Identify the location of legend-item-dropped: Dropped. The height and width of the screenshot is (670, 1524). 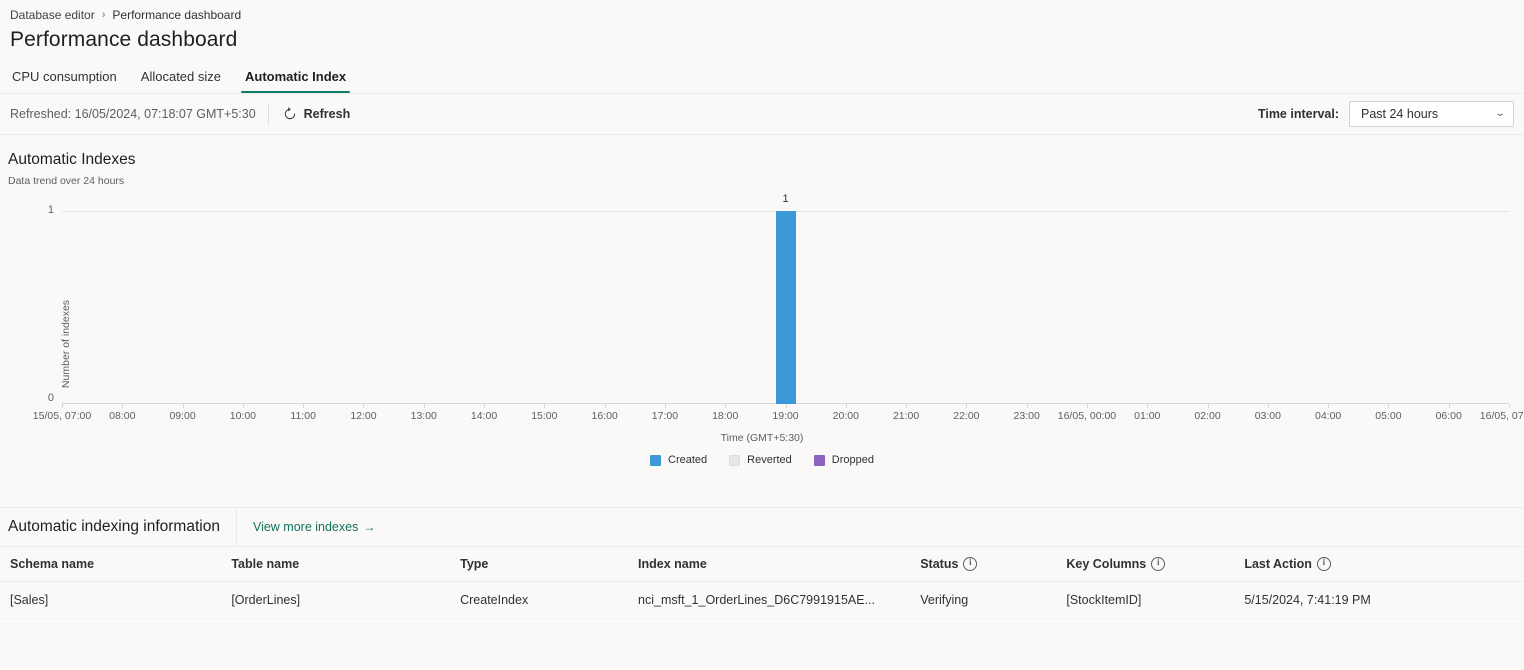
(843, 460).